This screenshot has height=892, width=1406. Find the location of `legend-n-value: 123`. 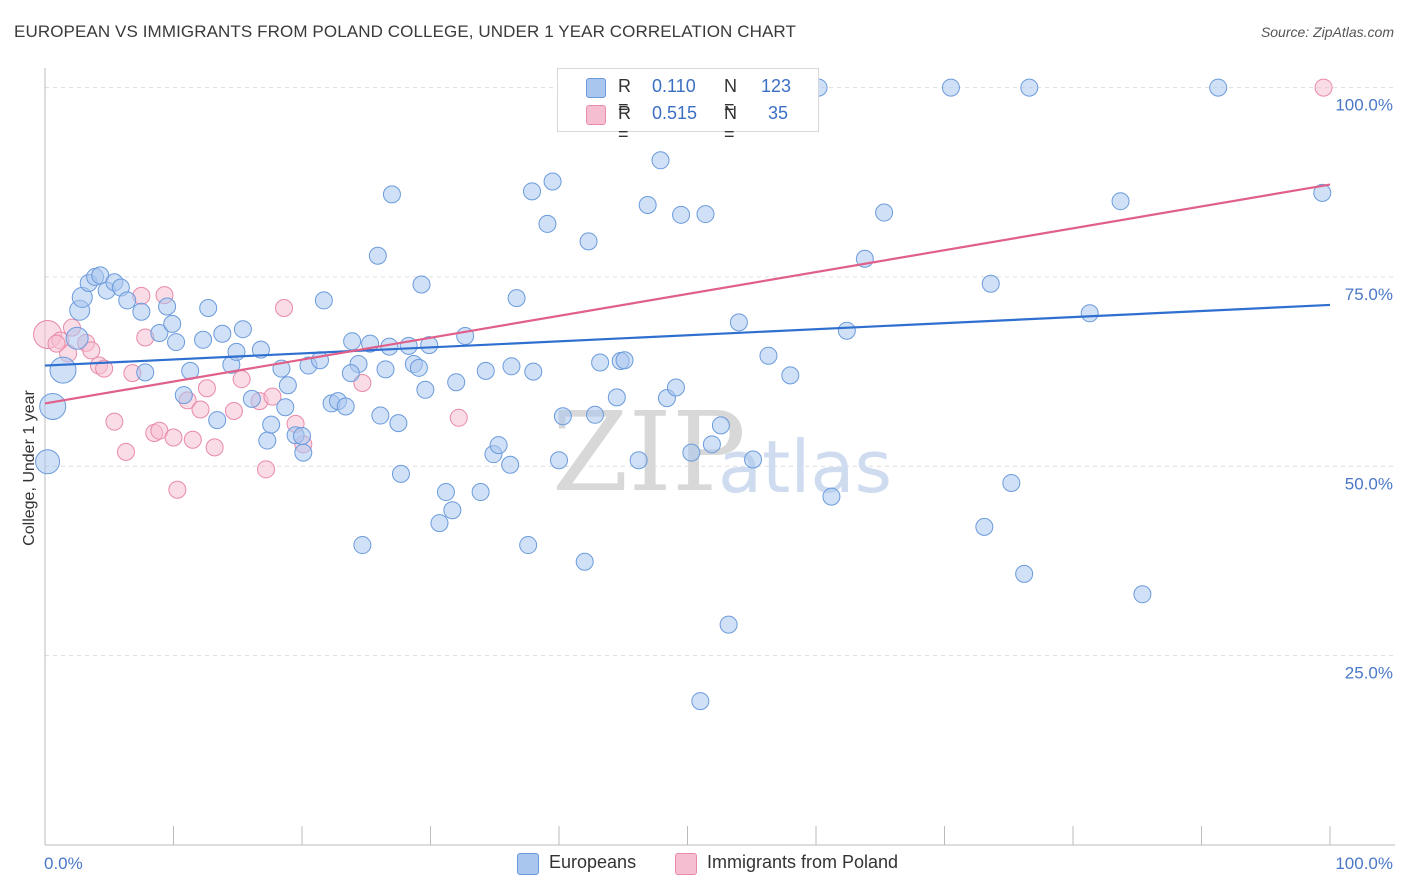

legend-n-value: 123 is located at coordinates (776, 86).